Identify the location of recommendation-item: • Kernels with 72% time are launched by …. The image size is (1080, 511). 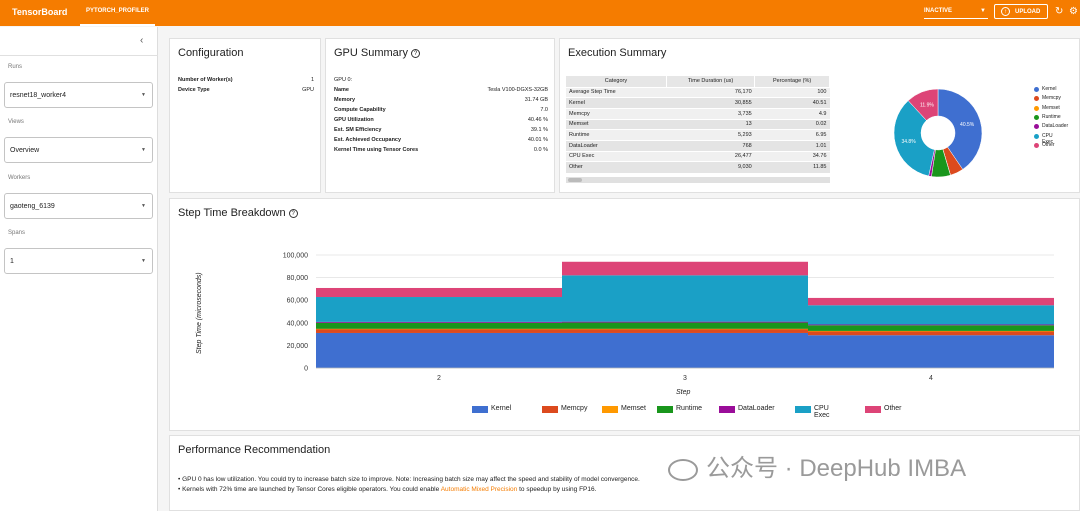
(387, 489).